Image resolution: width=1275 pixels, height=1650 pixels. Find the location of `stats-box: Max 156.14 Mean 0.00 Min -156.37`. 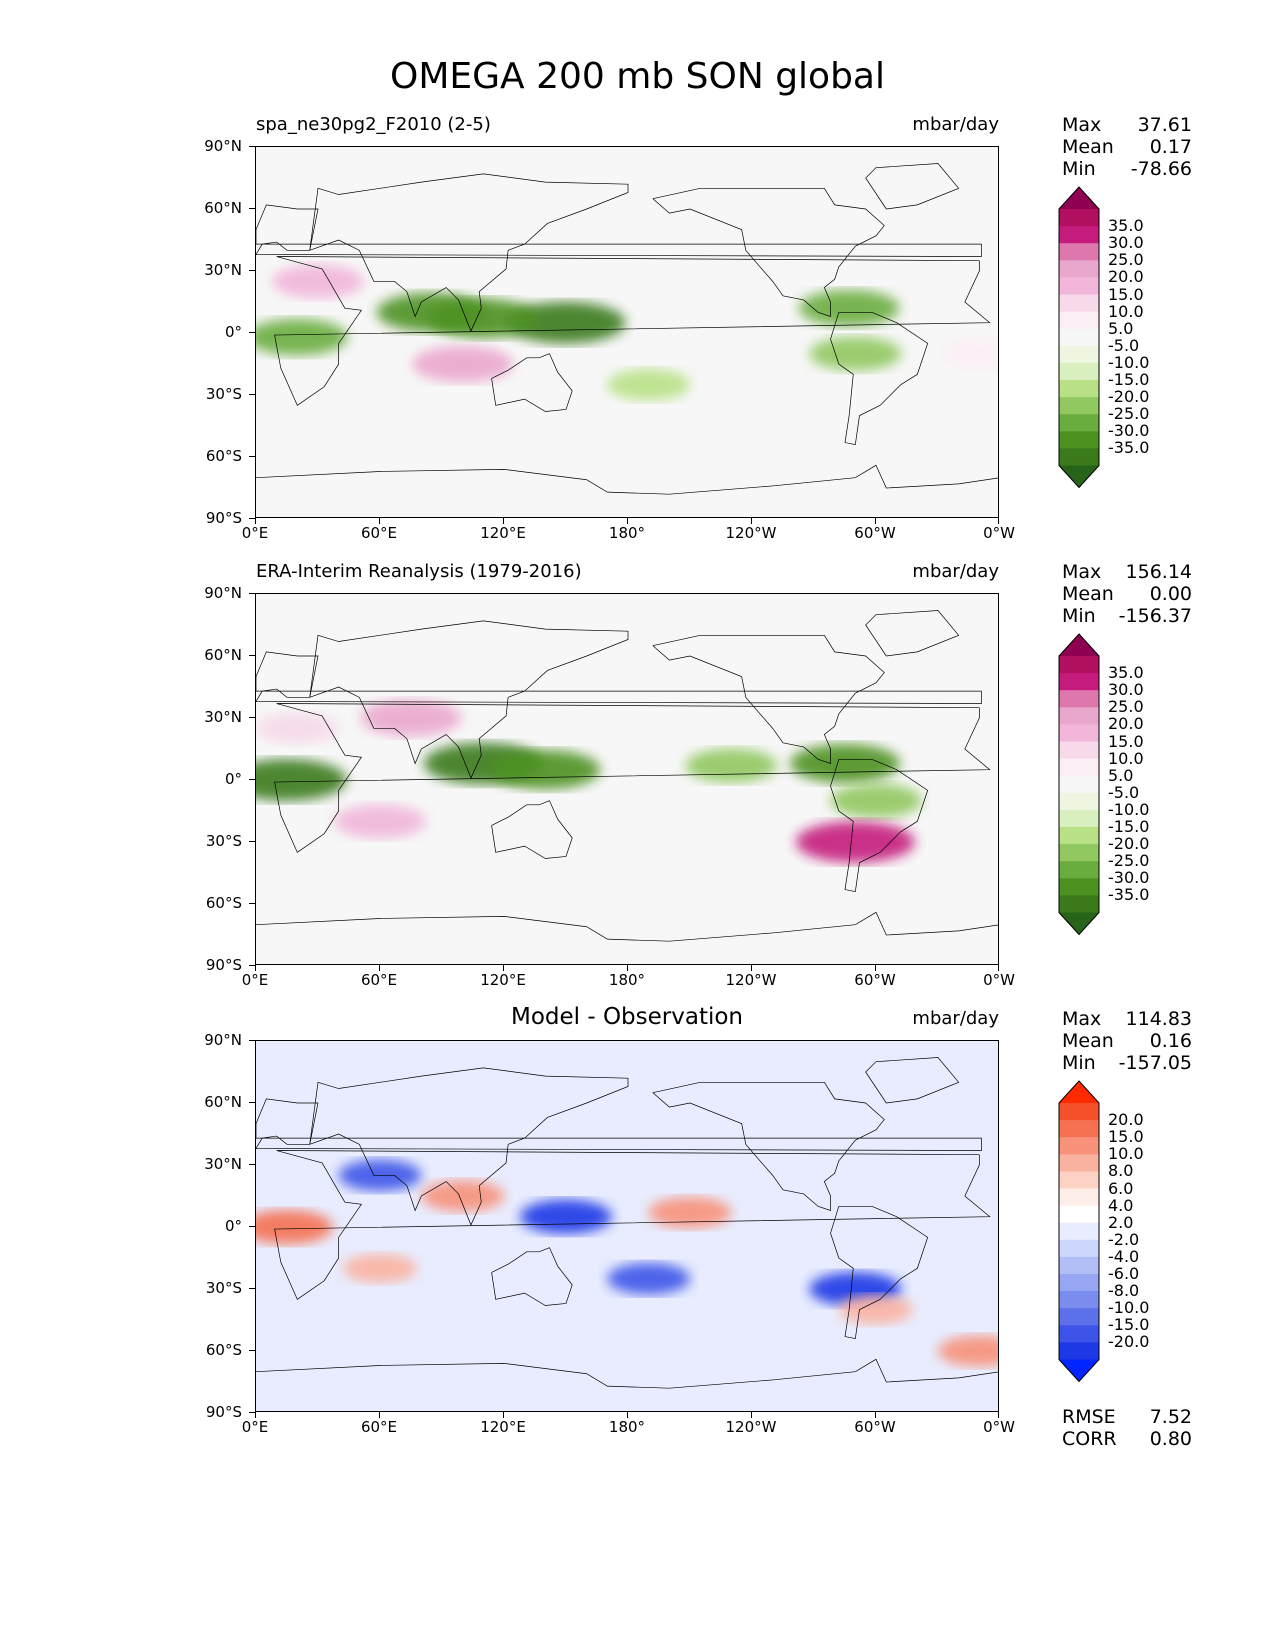

stats-box: Max 156.14 Mean 0.00 Min -156.37 is located at coordinates (1127, 594).